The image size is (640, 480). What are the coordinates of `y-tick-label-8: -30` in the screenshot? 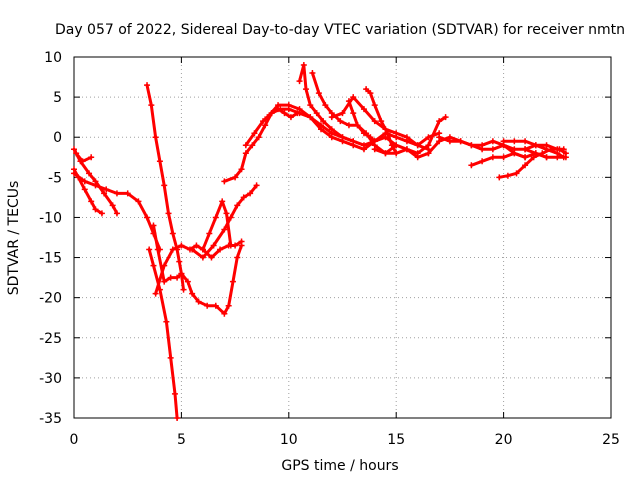 It's located at (50, 379).